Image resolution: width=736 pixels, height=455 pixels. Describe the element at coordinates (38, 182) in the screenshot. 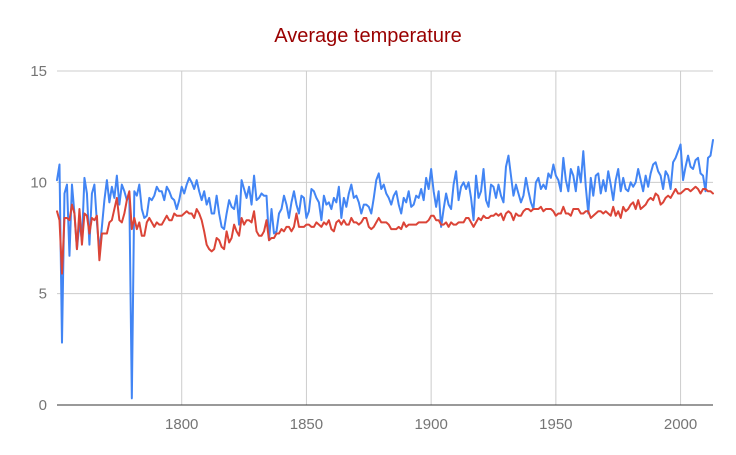

I see `y-tick-label: 10` at that location.